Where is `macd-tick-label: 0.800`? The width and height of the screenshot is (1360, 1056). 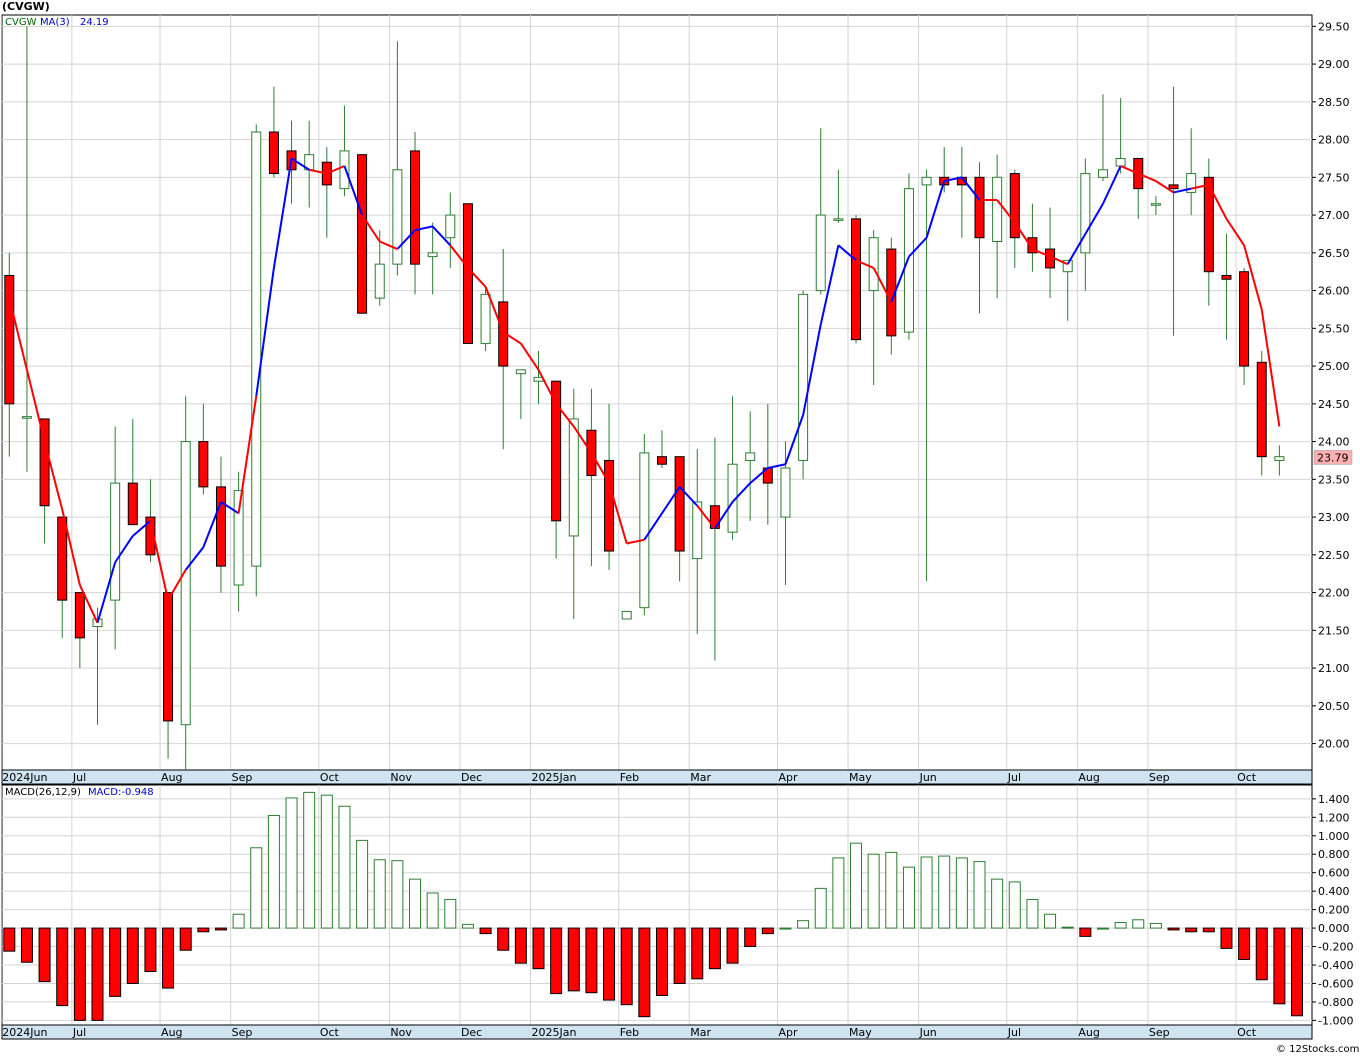
macd-tick-label: 0.800 is located at coordinates (1334, 854).